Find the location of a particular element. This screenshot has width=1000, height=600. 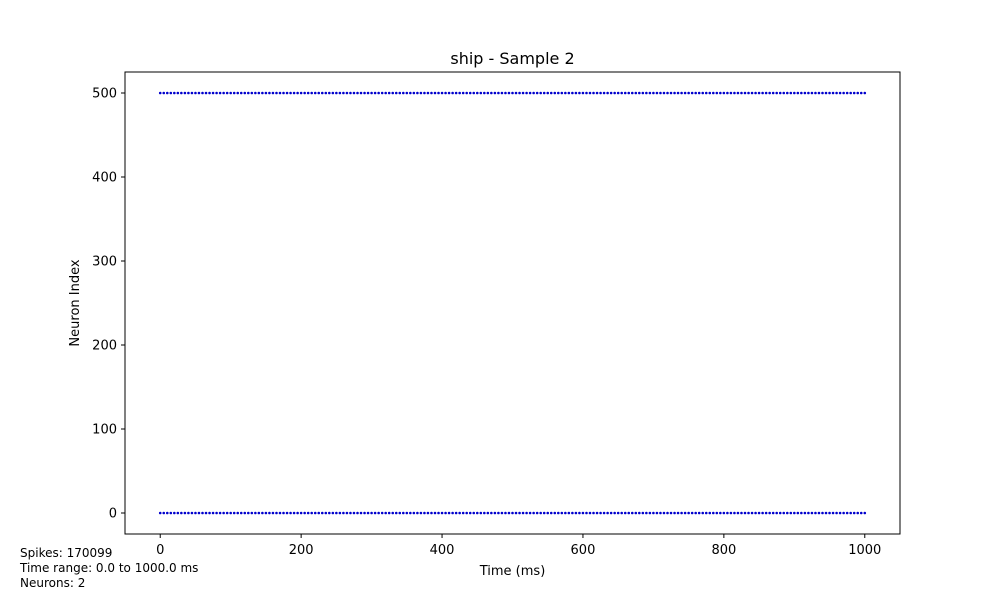

x-tick-label: 1000 is located at coordinates (864, 550).